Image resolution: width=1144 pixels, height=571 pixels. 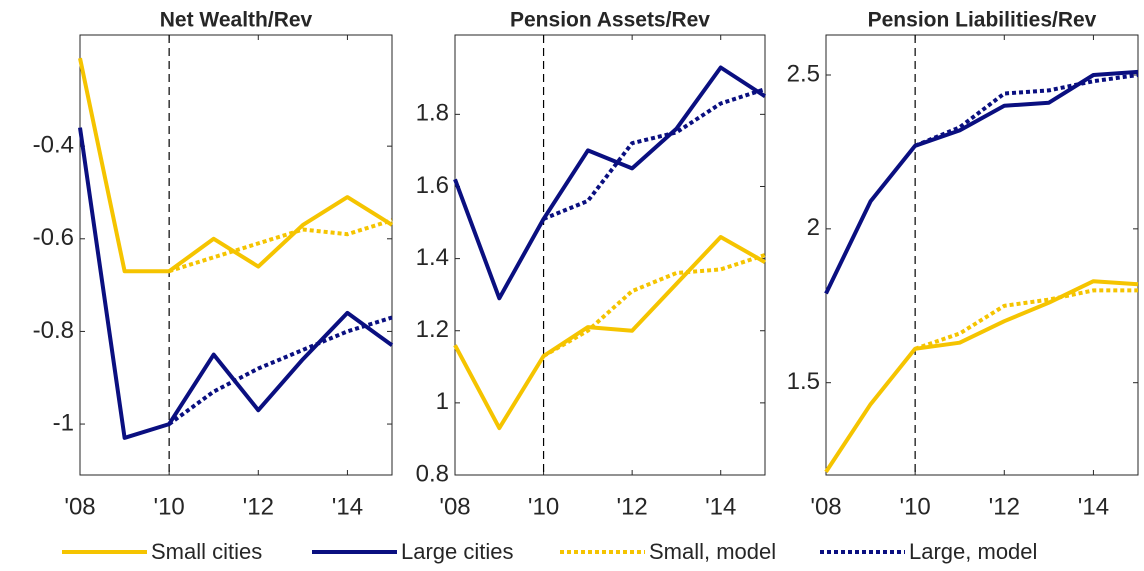 What do you see at coordinates (63, 422) in the screenshot?
I see `y-tick-label: -1` at bounding box center [63, 422].